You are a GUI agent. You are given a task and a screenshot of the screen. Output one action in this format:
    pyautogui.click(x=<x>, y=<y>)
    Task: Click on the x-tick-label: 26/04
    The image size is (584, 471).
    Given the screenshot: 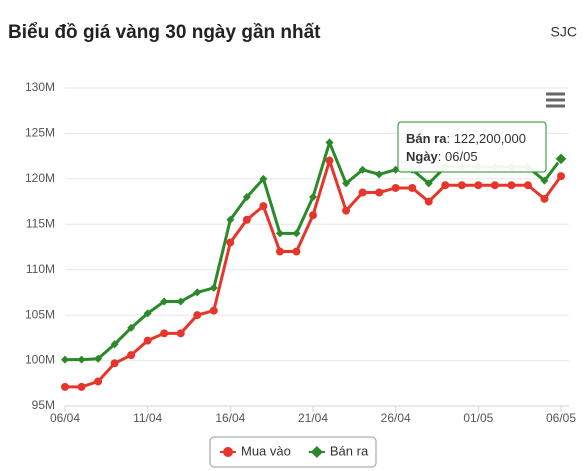 What is the action you would take?
    pyautogui.click(x=396, y=418)
    